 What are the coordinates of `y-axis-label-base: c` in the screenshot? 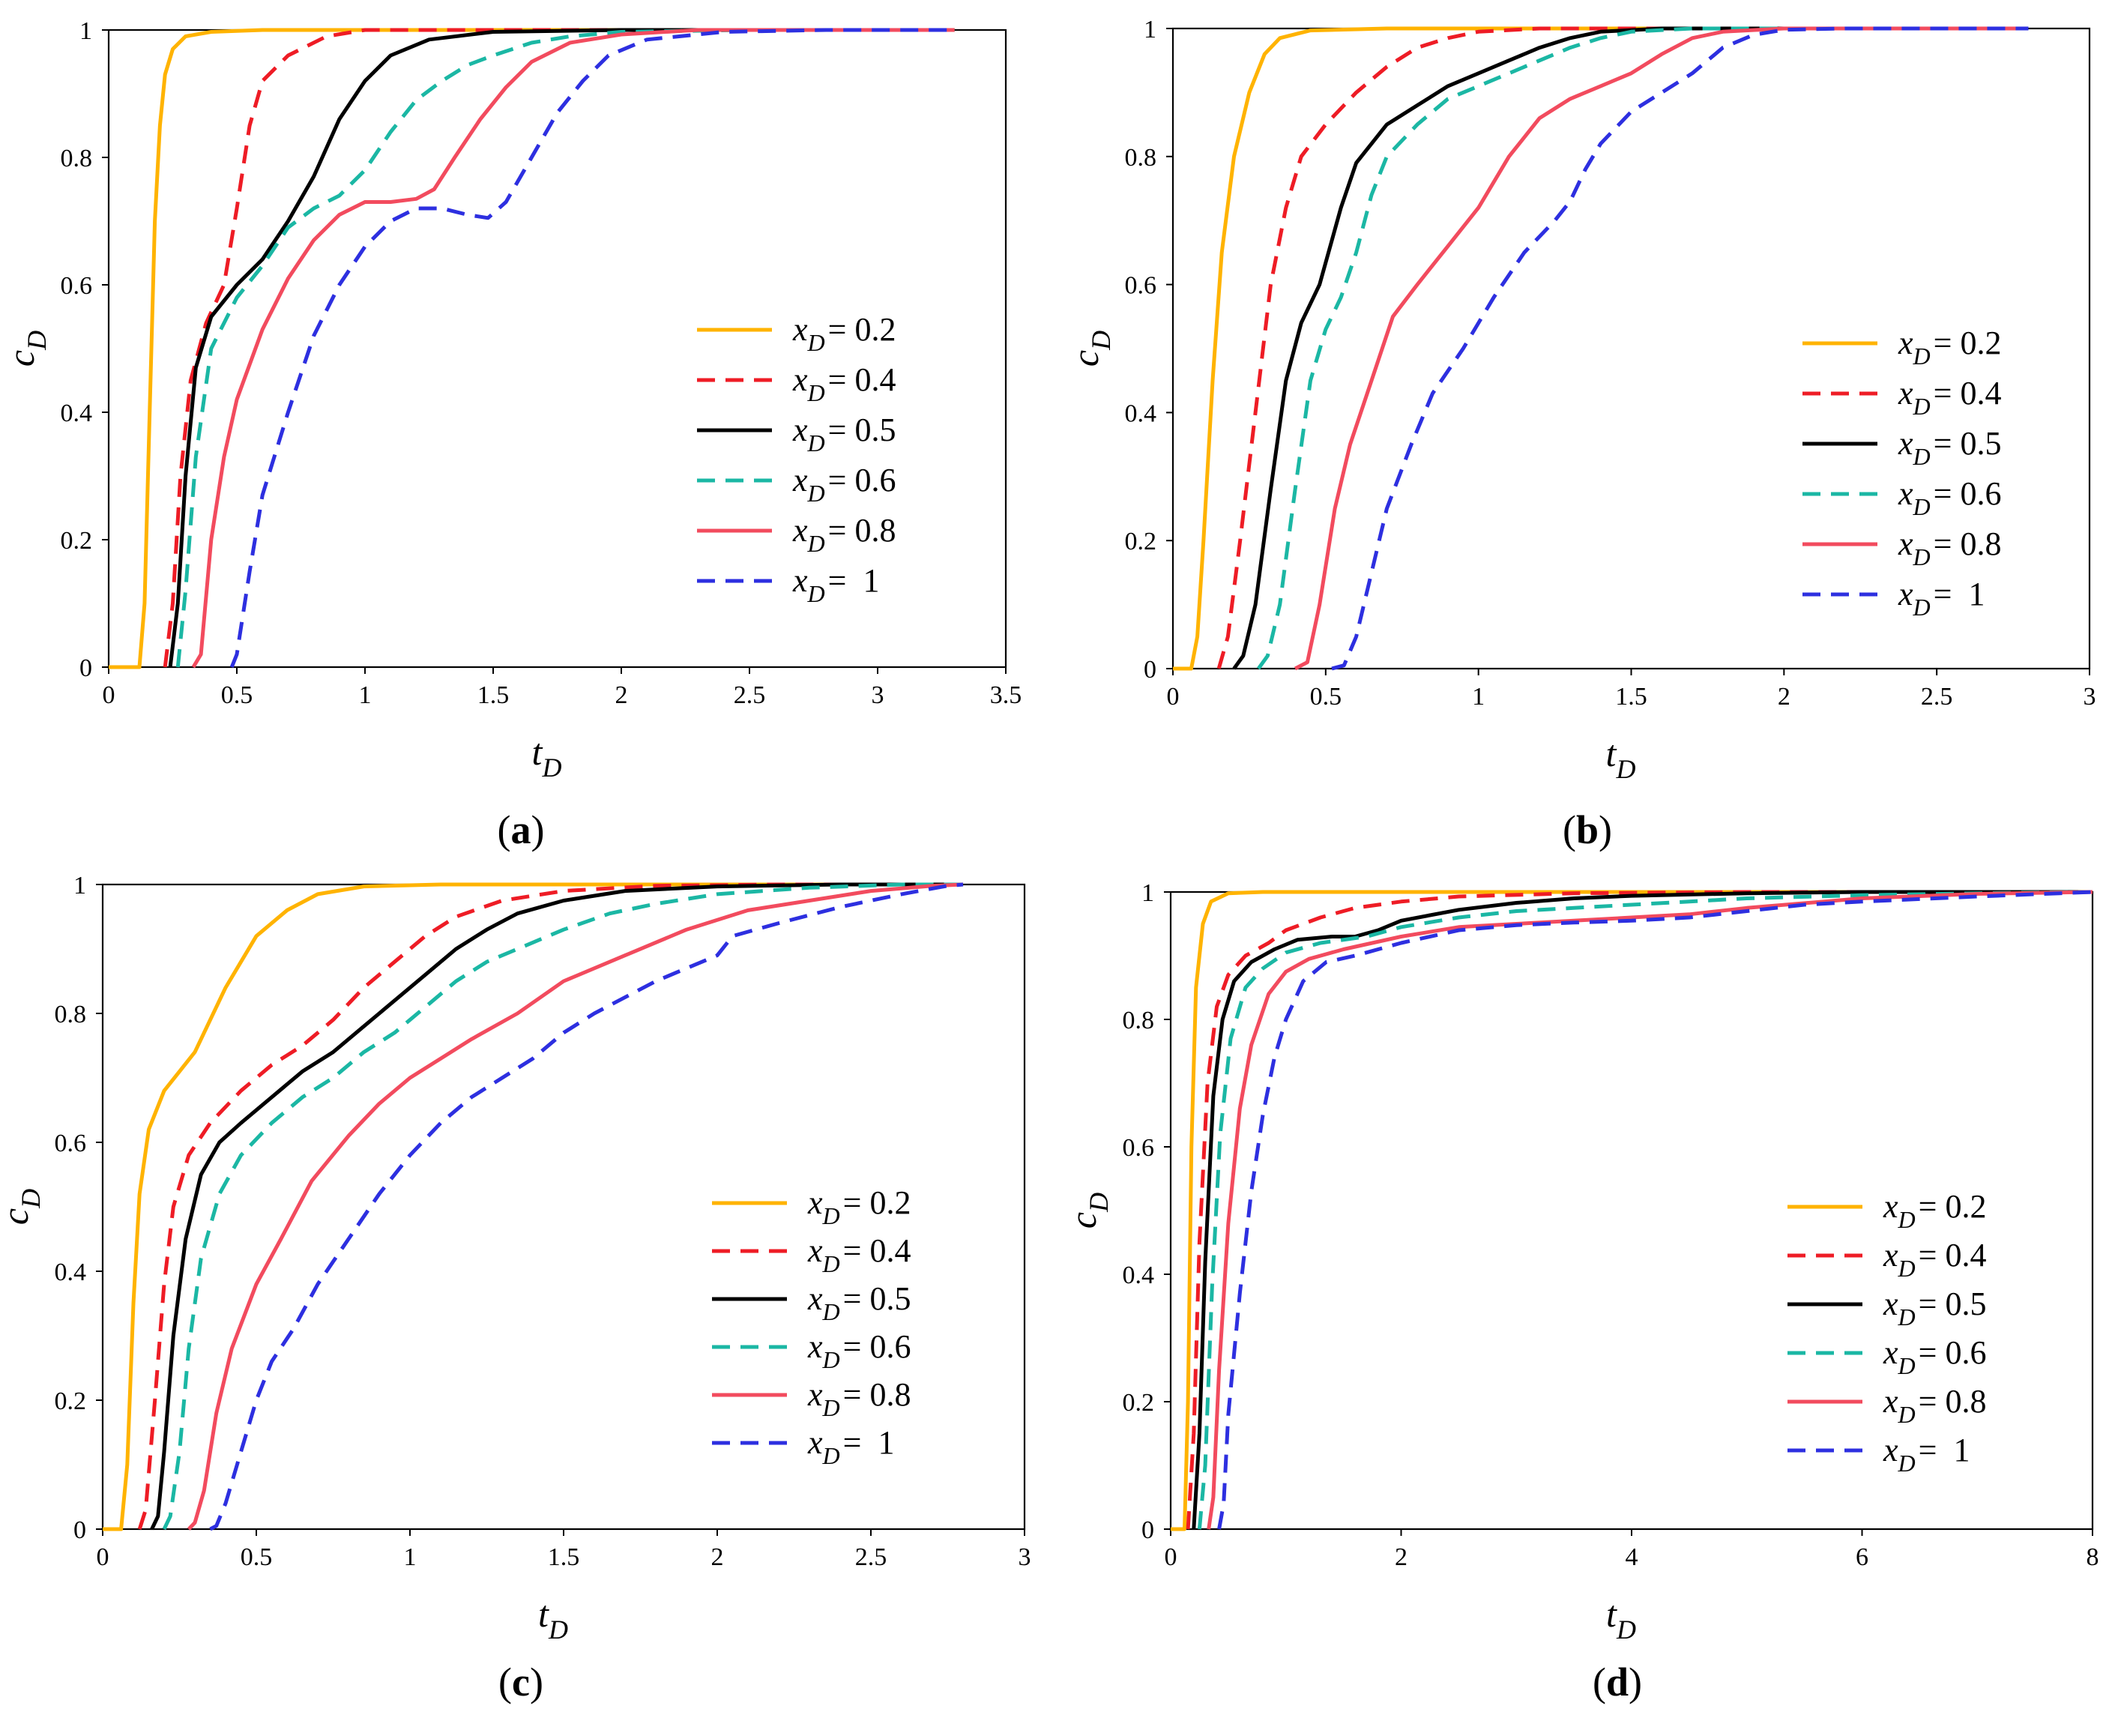 It's located at (1085, 359).